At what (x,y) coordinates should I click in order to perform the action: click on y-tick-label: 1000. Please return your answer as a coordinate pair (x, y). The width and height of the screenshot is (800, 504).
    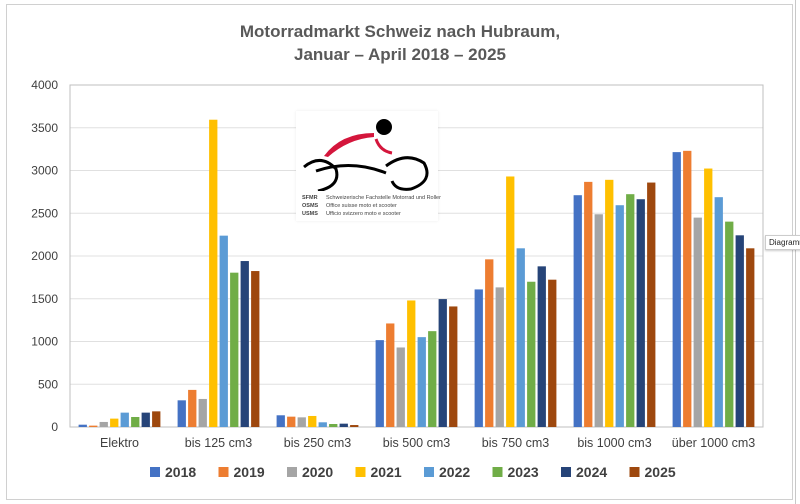
    Looking at the image, I should click on (44, 342).